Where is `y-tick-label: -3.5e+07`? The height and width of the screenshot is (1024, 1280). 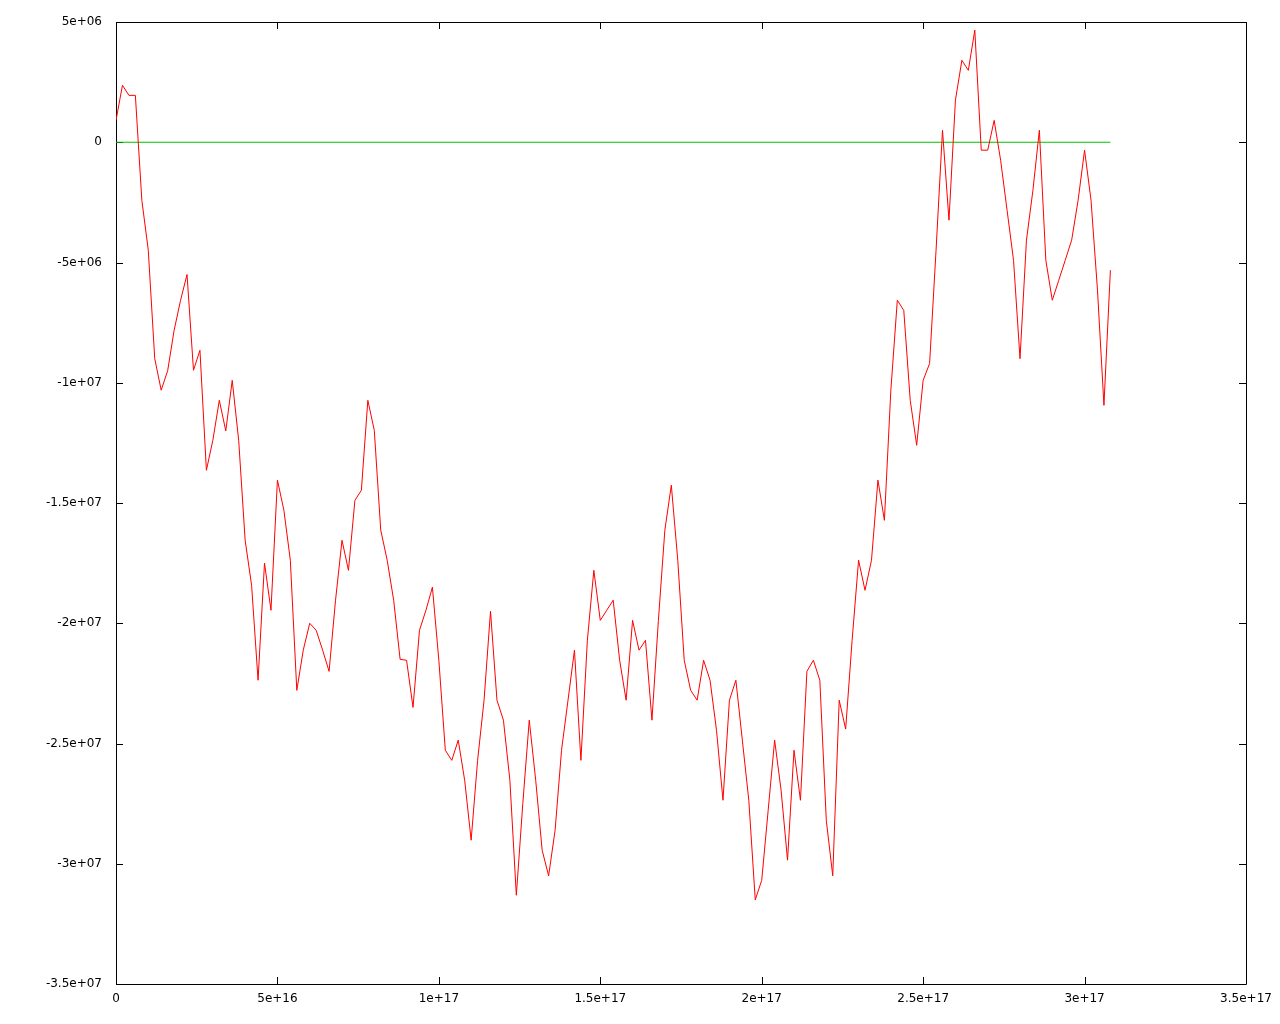 y-tick-label: -3.5e+07 is located at coordinates (73, 983).